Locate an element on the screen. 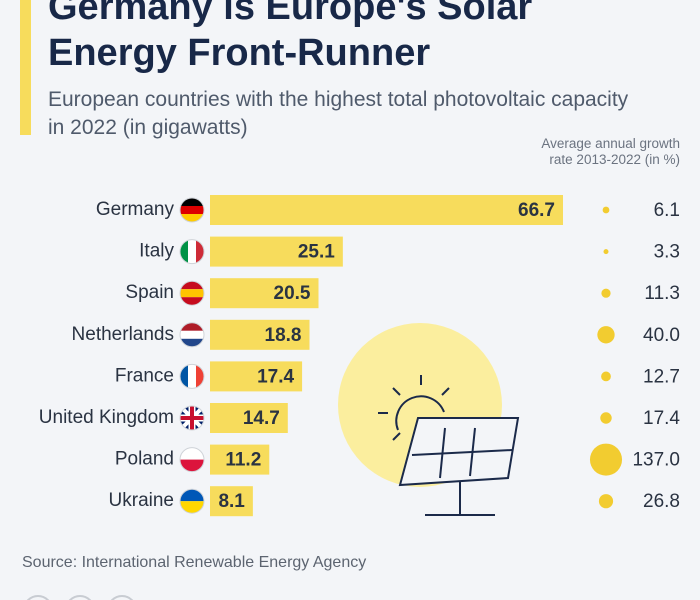  category-label: Netherlands is located at coordinates (123, 334).